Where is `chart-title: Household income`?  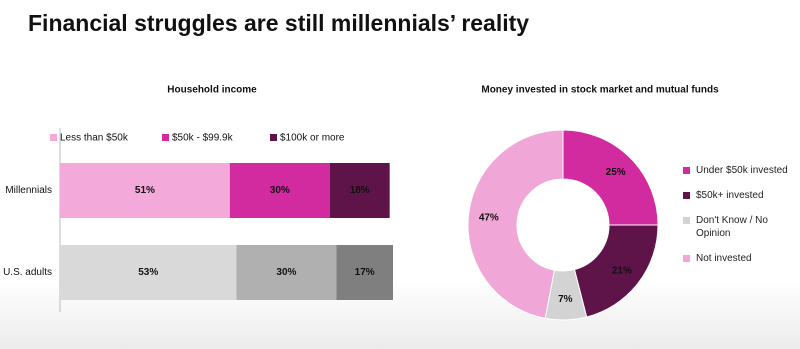
chart-title: Household income is located at coordinates (212, 90).